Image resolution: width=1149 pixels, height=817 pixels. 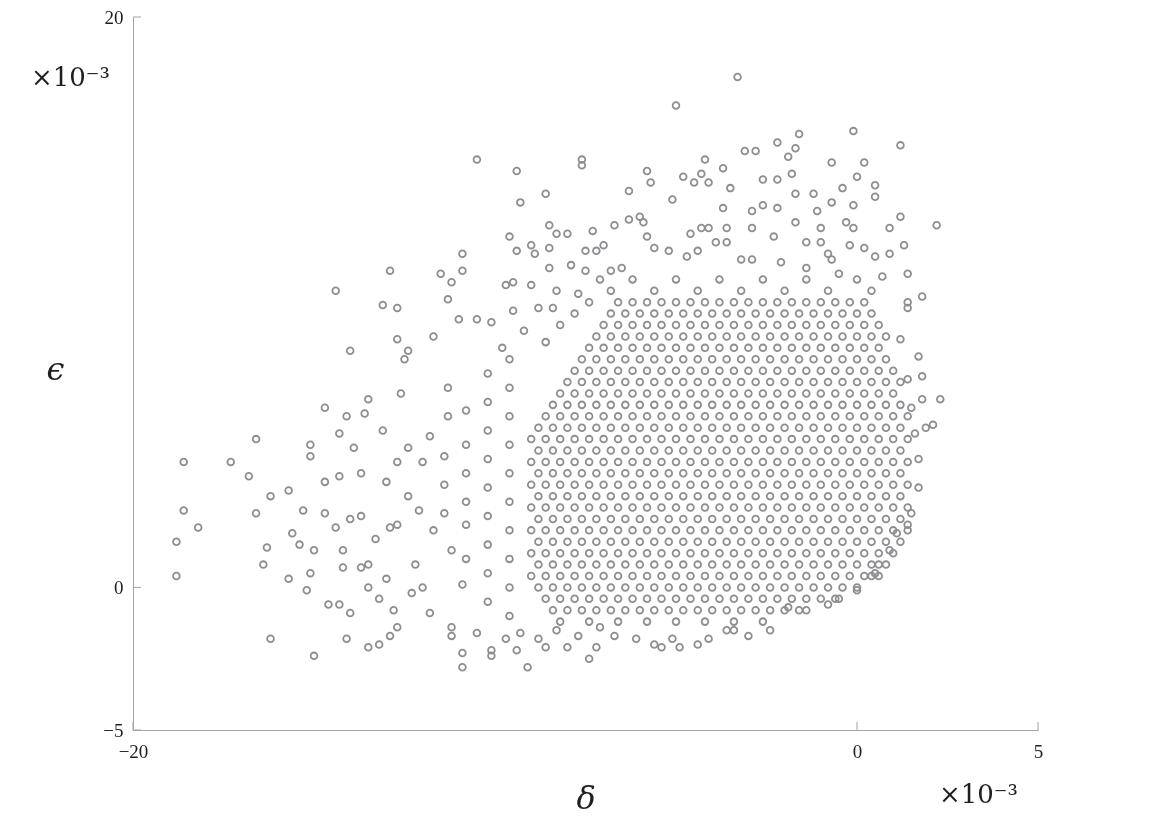 What do you see at coordinates (857, 751) in the screenshot?
I see `x-tick-label: 0` at bounding box center [857, 751].